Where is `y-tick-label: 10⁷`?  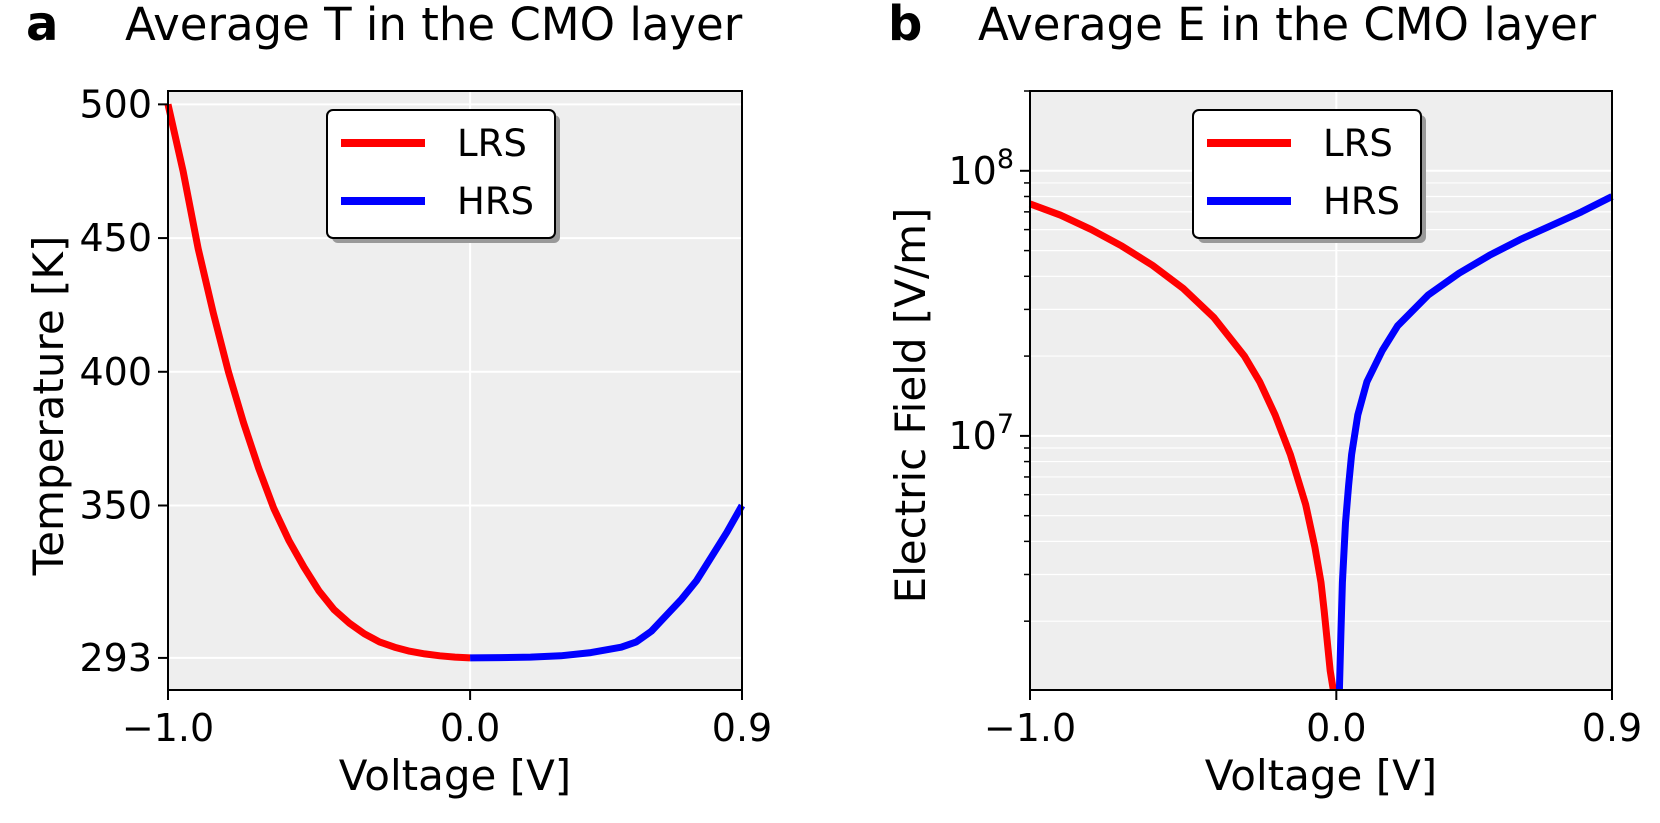 y-tick-label: 10⁷ is located at coordinates (981, 433).